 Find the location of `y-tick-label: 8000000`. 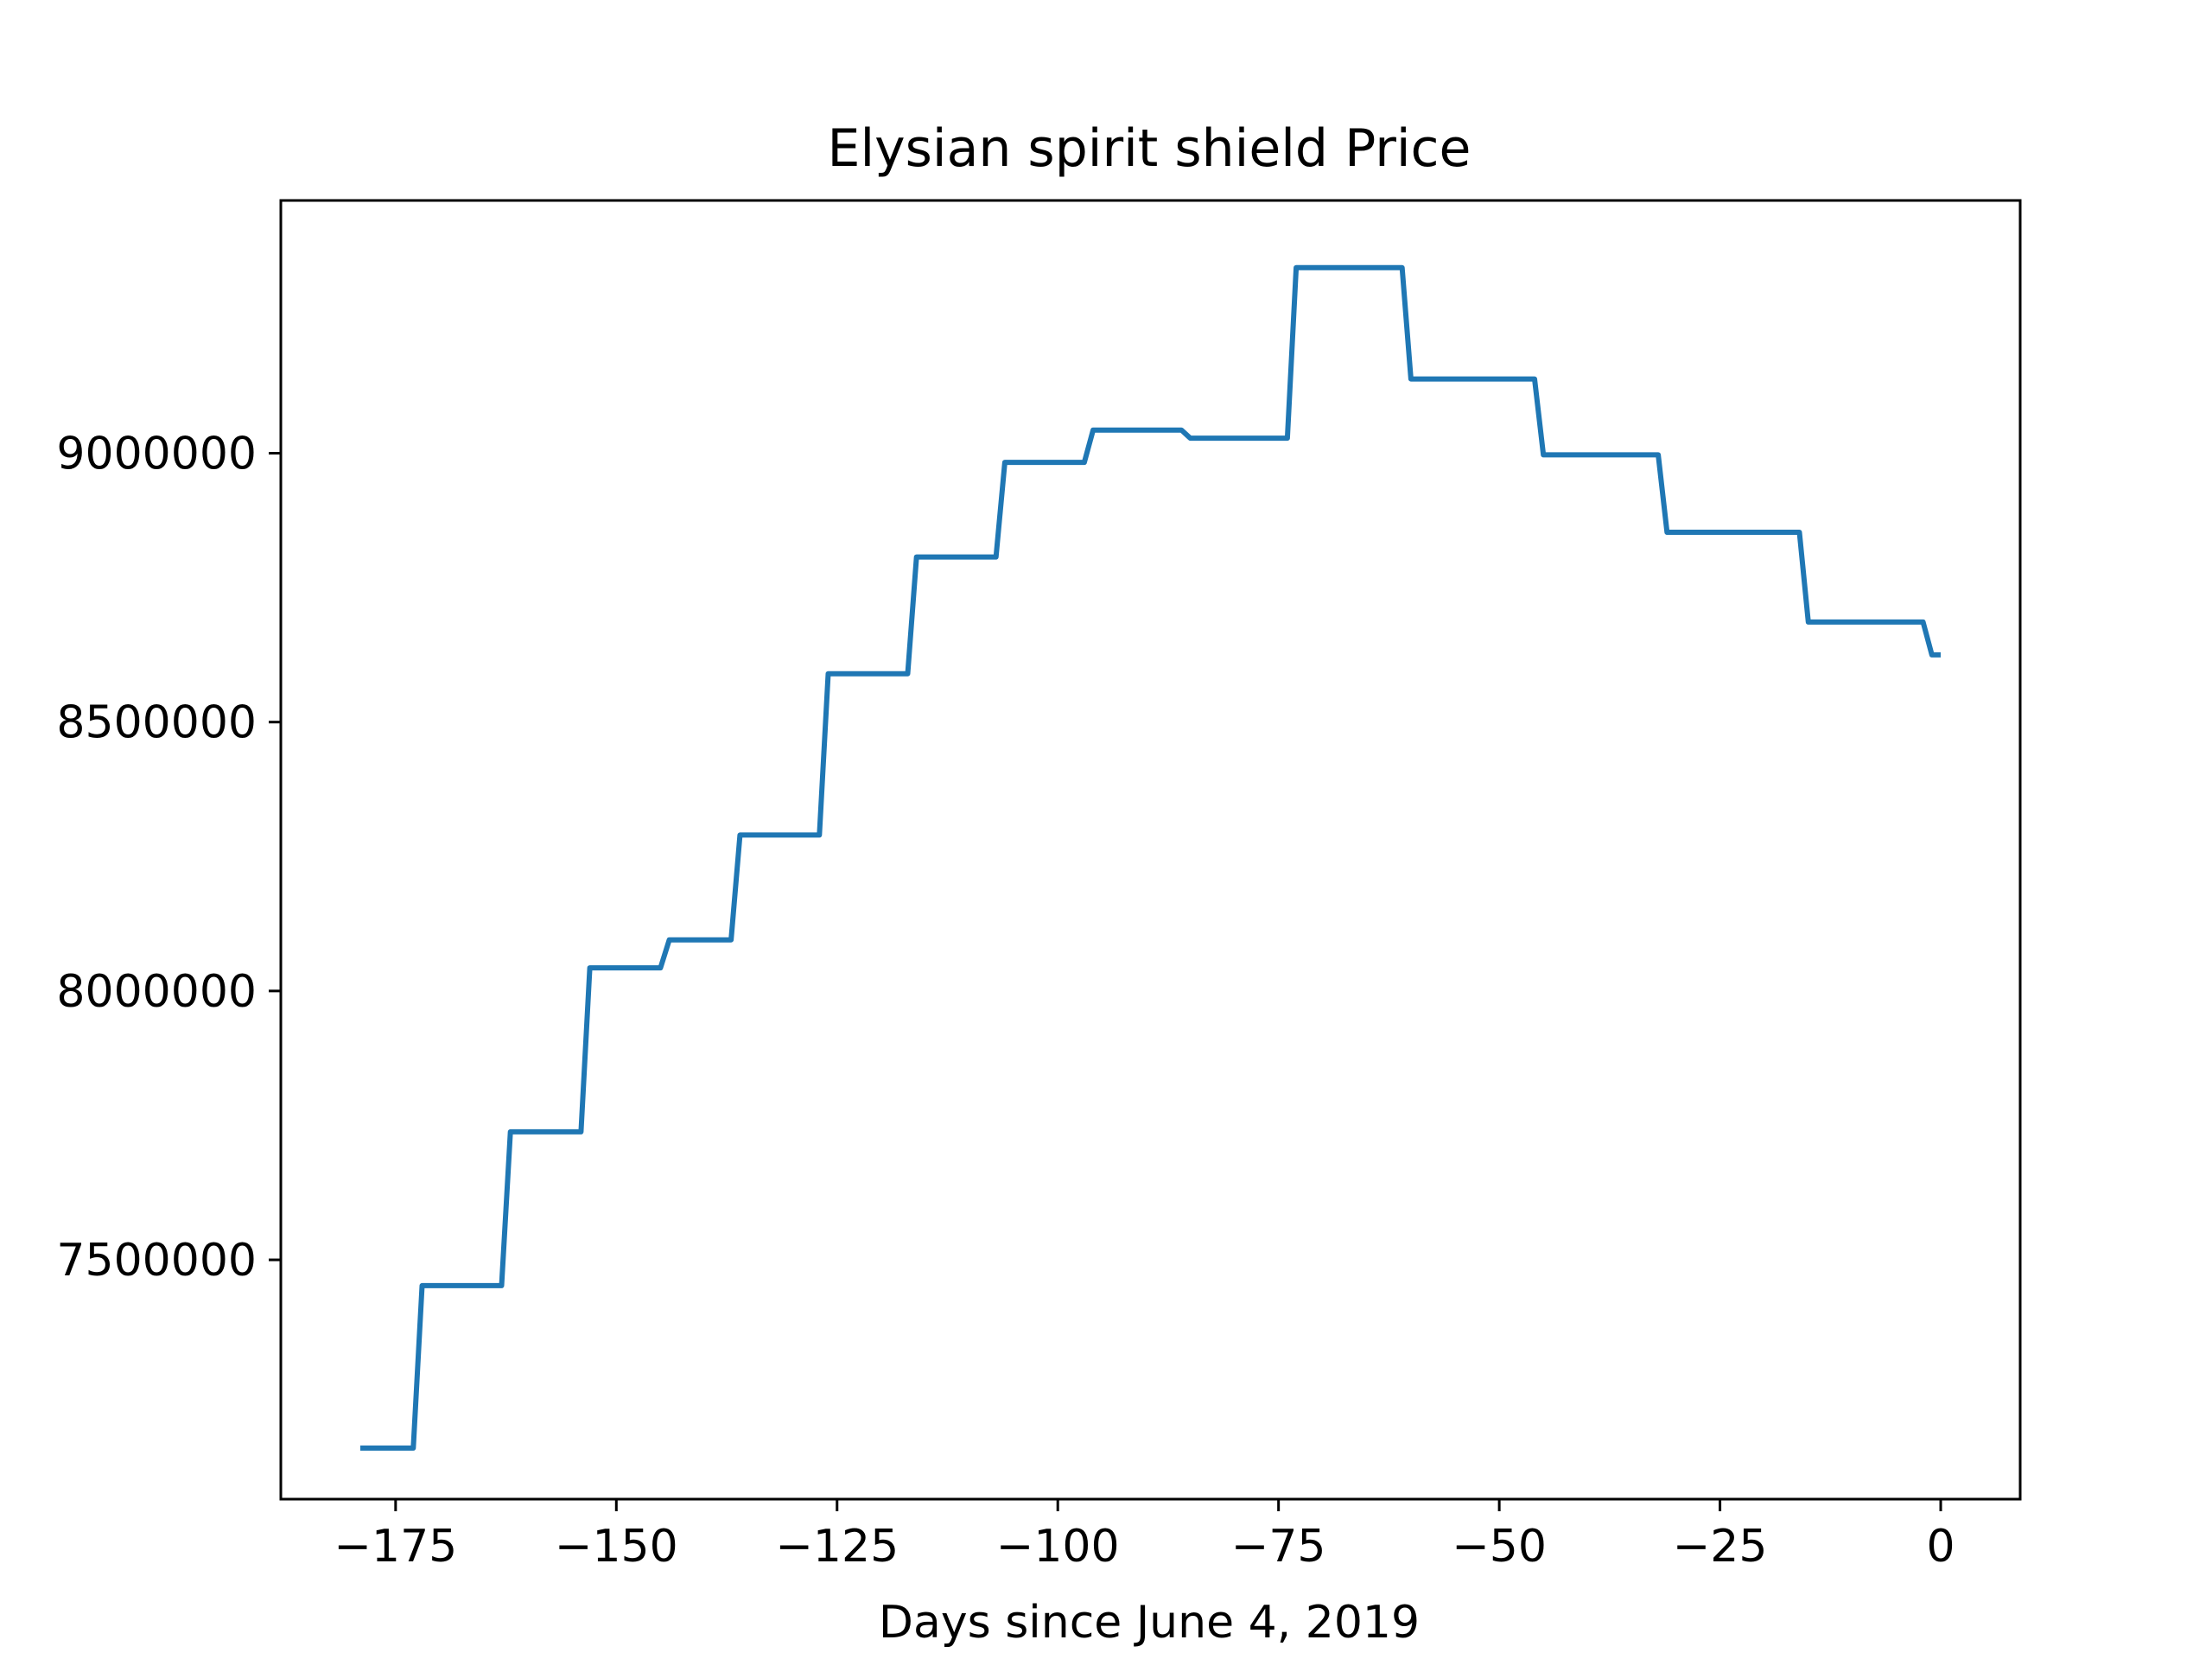

y-tick-label: 8000000 is located at coordinates (156, 992).